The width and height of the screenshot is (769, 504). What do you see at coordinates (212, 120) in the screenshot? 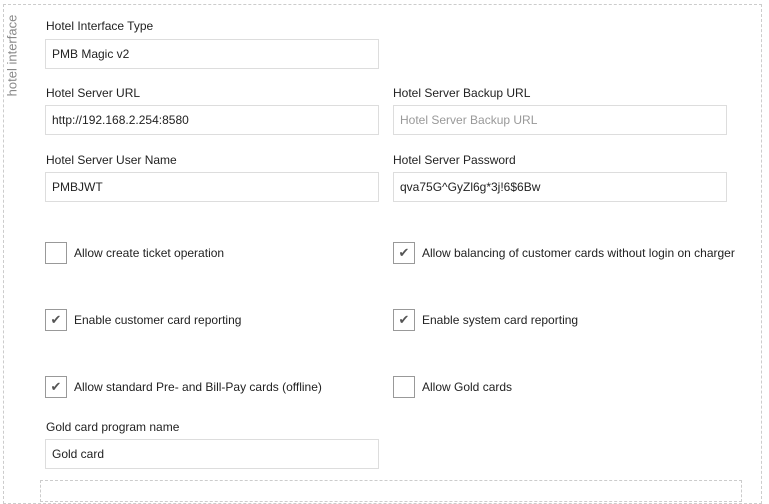
I see `server-url-field` at bounding box center [212, 120].